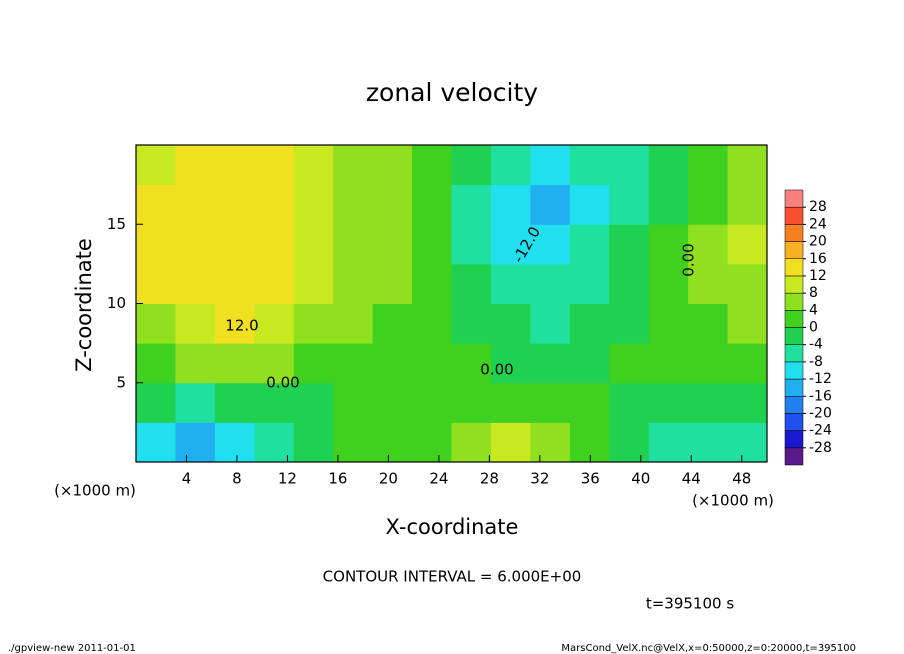  Describe the element at coordinates (241, 326) in the screenshot. I see `contour-label: 12.0` at that location.